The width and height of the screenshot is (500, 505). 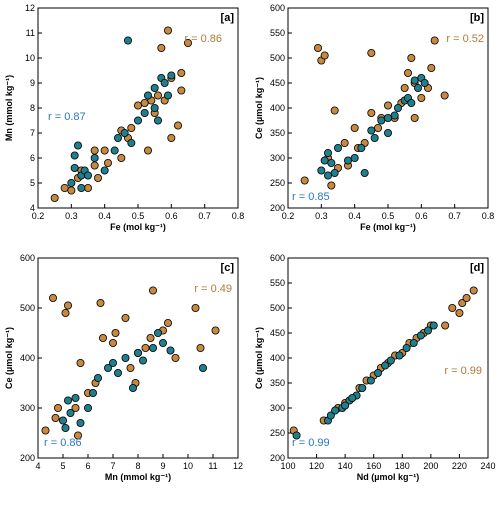 What do you see at coordinates (277, 83) in the screenshot?
I see `y-tick-label: 450` at bounding box center [277, 83].